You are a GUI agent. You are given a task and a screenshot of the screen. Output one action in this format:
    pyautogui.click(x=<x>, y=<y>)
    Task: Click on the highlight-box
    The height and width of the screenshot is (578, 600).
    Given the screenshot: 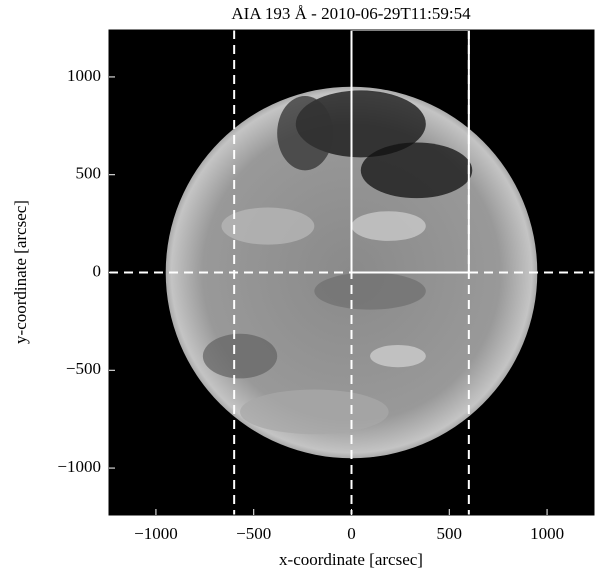 What is the action you would take?
    pyautogui.click(x=410, y=152)
    